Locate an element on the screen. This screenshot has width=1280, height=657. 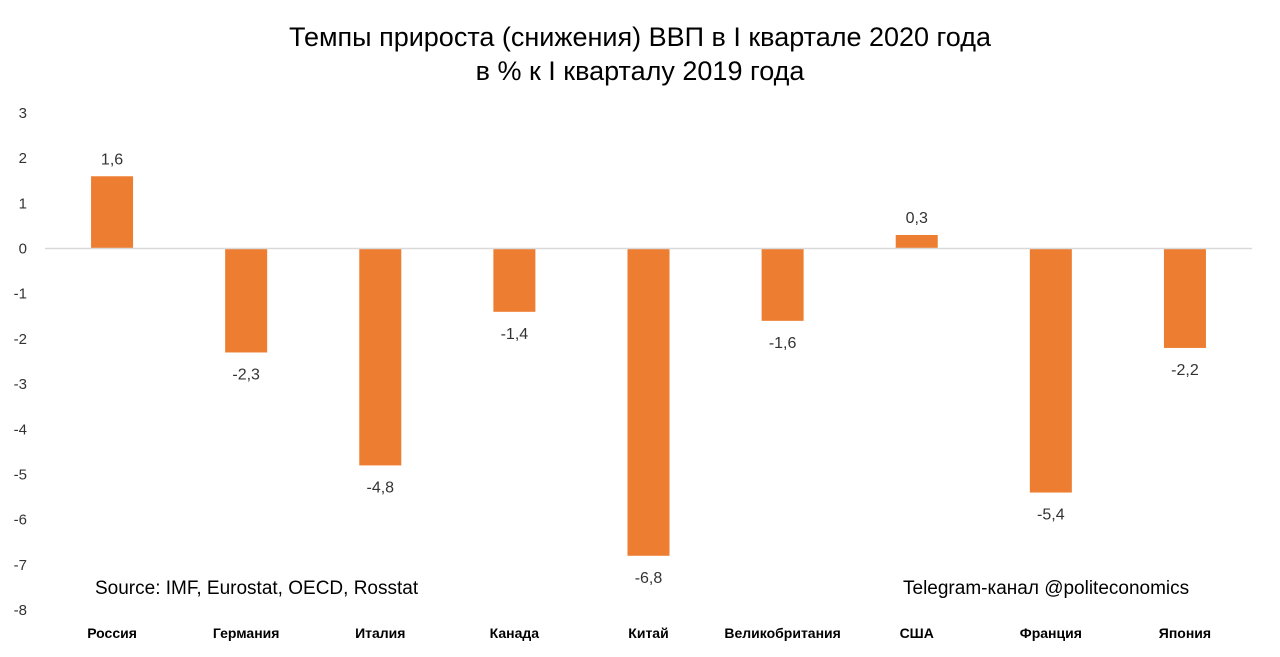
channel-note: Telegram-канал @politeconomics is located at coordinates (1046, 588).